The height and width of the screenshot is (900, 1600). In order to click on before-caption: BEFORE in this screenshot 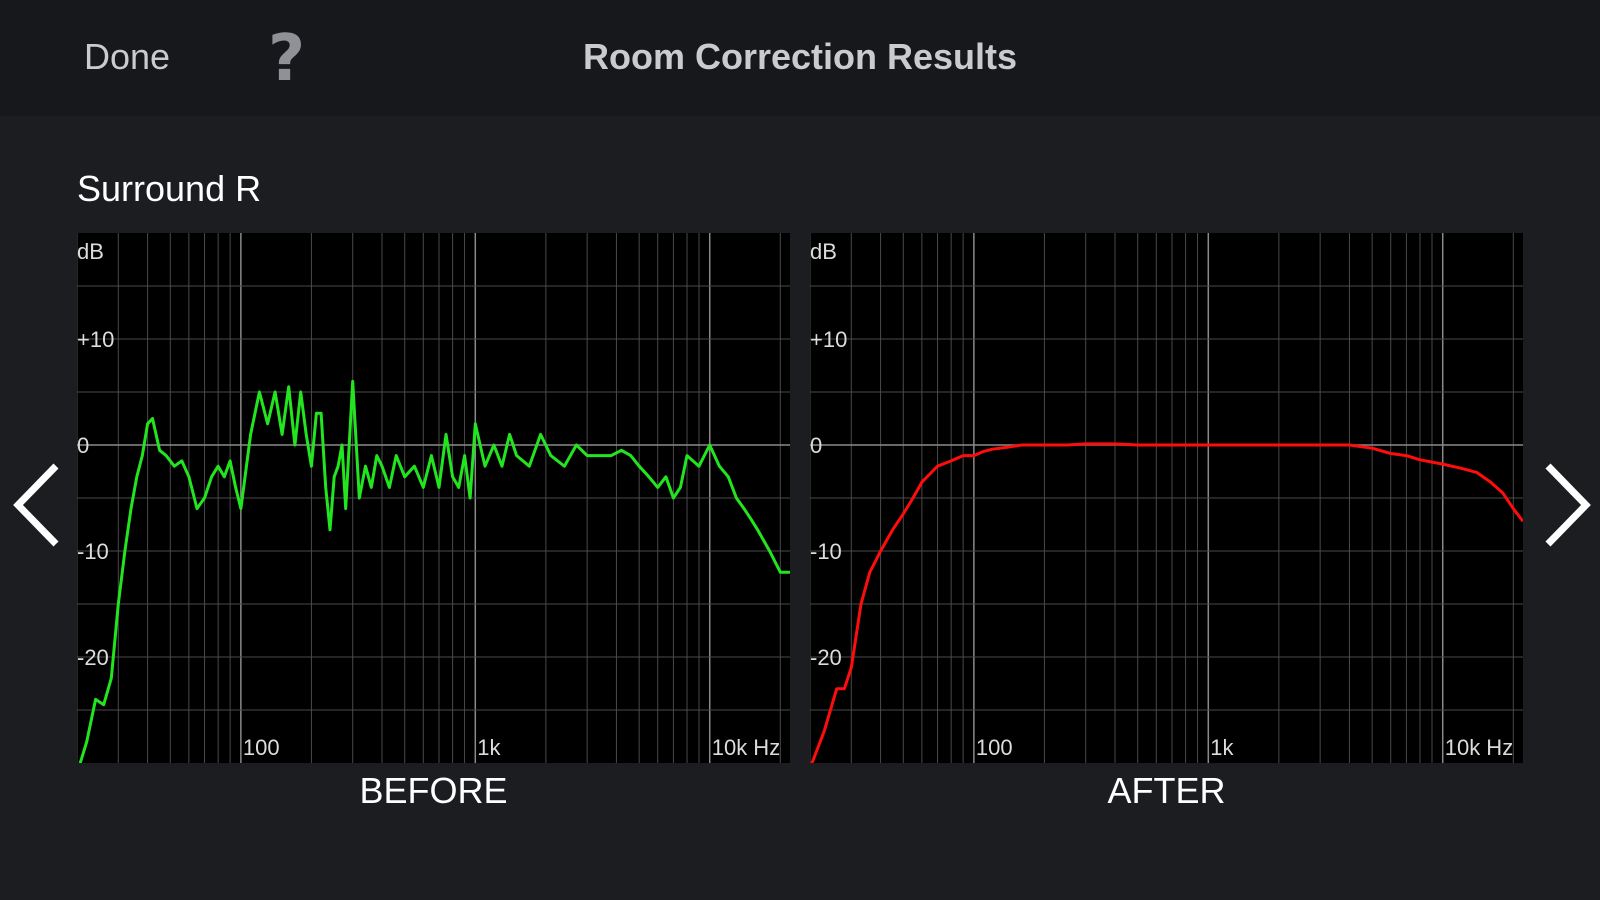, I will do `click(433, 790)`.